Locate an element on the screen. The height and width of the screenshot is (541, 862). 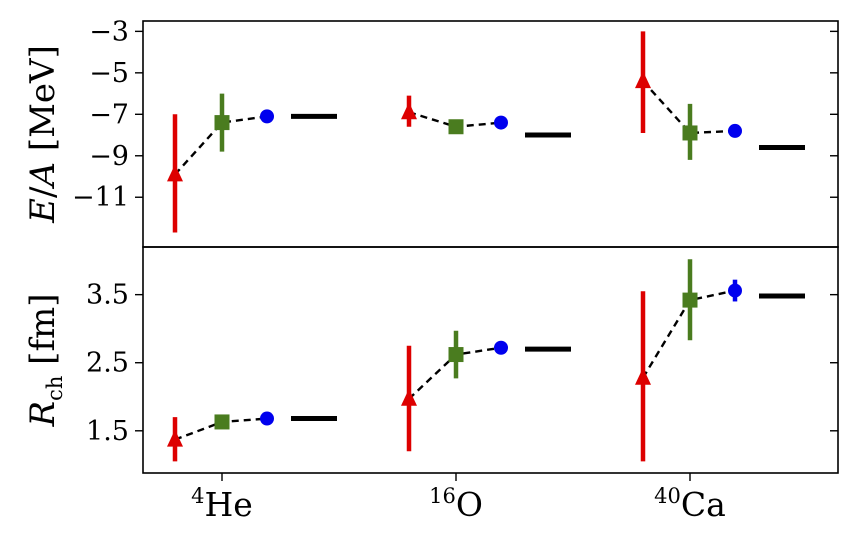
x-axis: 4He 16O 40Ca is located at coordinates (458, 498).